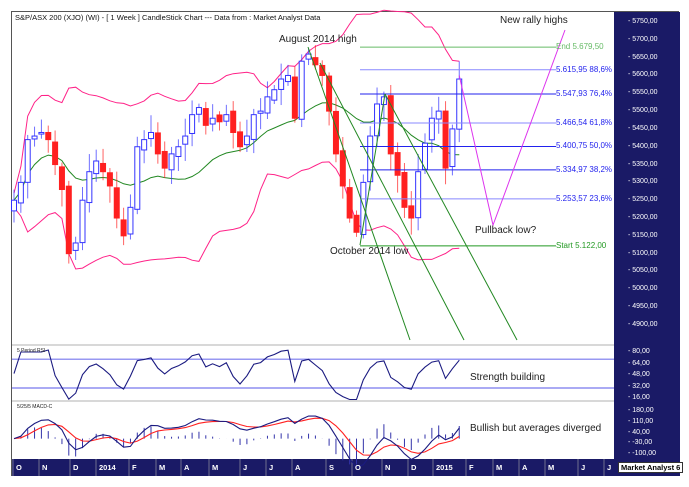 Image resolution: width=689 pixels, height=487 pixels. I want to click on price-tick-label: - 5300,00, so click(643, 182).